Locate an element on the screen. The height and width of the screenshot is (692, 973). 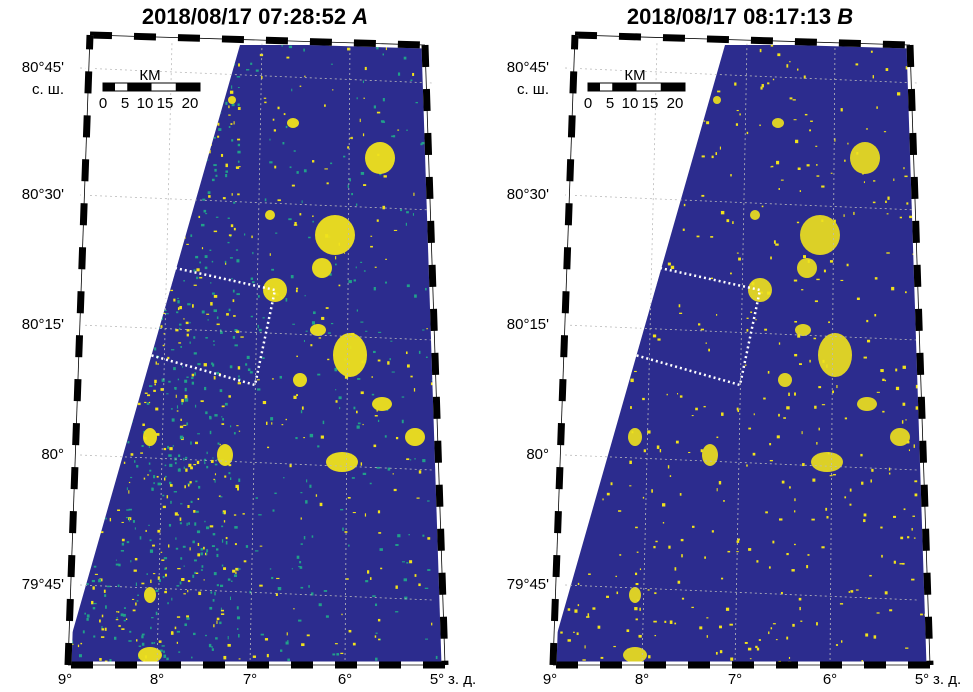
scale-label: 10 is located at coordinates (145, 103).